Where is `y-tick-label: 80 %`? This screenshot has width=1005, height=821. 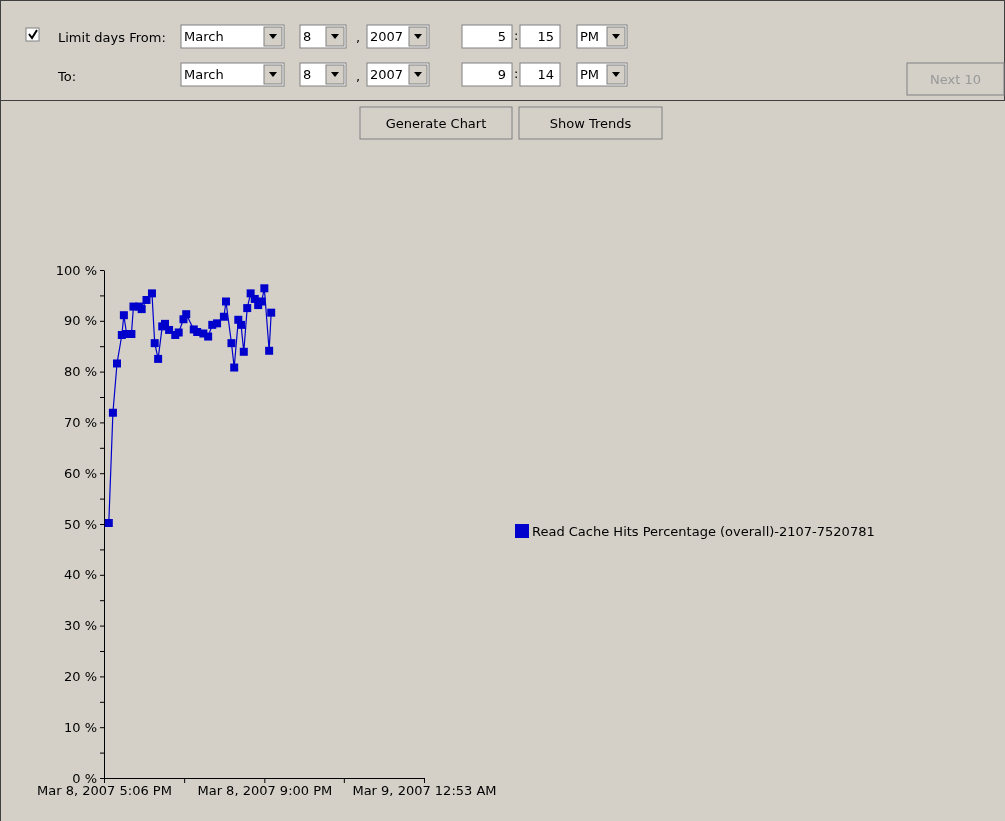 y-tick-label: 80 % is located at coordinates (80, 372).